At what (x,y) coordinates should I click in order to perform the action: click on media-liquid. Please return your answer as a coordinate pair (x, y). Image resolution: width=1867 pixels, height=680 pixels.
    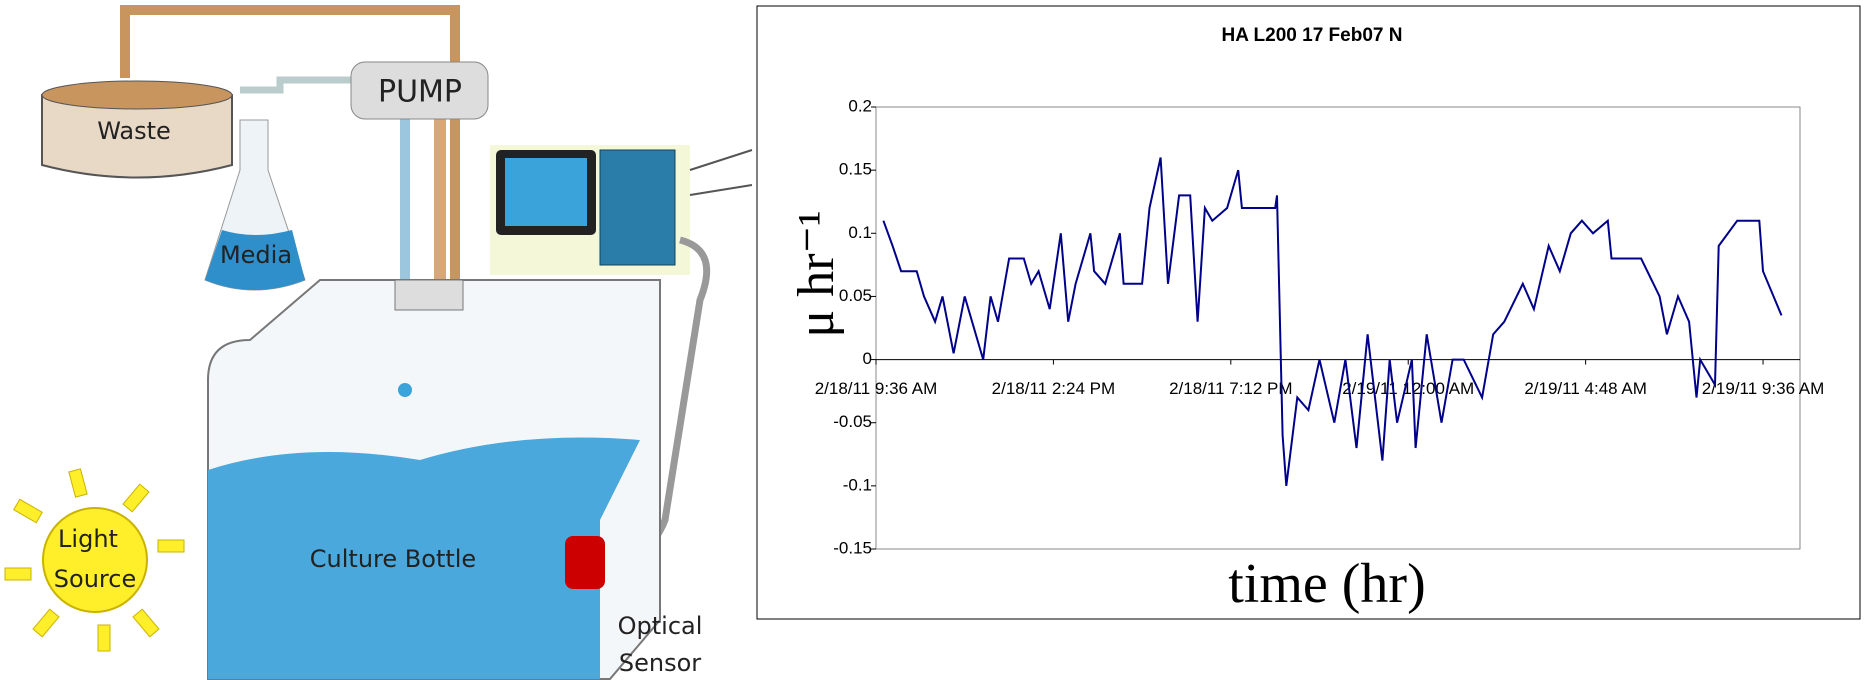
    Looking at the image, I should click on (255, 260).